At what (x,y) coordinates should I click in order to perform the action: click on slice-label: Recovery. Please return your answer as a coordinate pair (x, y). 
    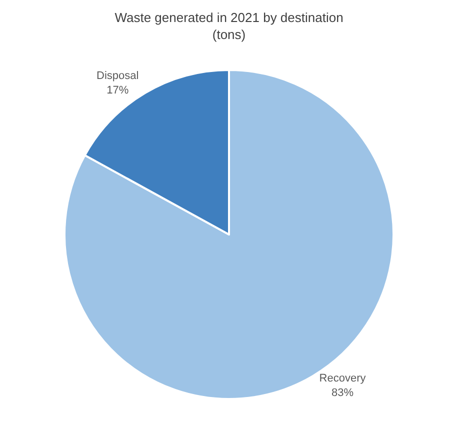
    Looking at the image, I should click on (342, 378).